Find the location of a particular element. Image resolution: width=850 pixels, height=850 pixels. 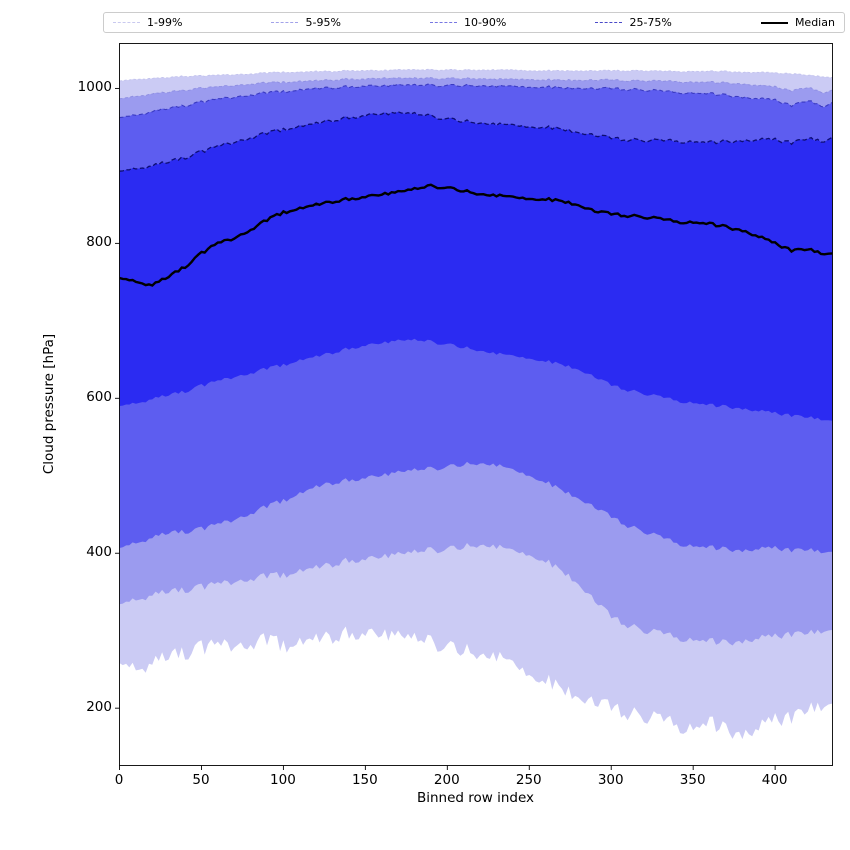

x-tick-label: 400 is located at coordinates (774, 780).